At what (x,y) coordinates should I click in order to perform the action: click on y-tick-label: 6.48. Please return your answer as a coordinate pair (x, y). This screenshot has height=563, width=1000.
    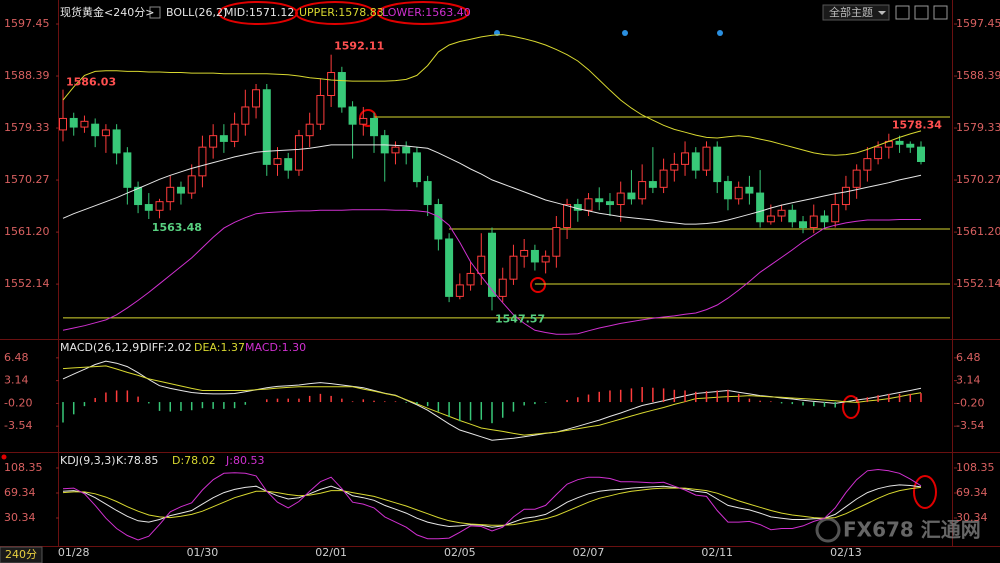
    Looking at the image, I should click on (968, 357).